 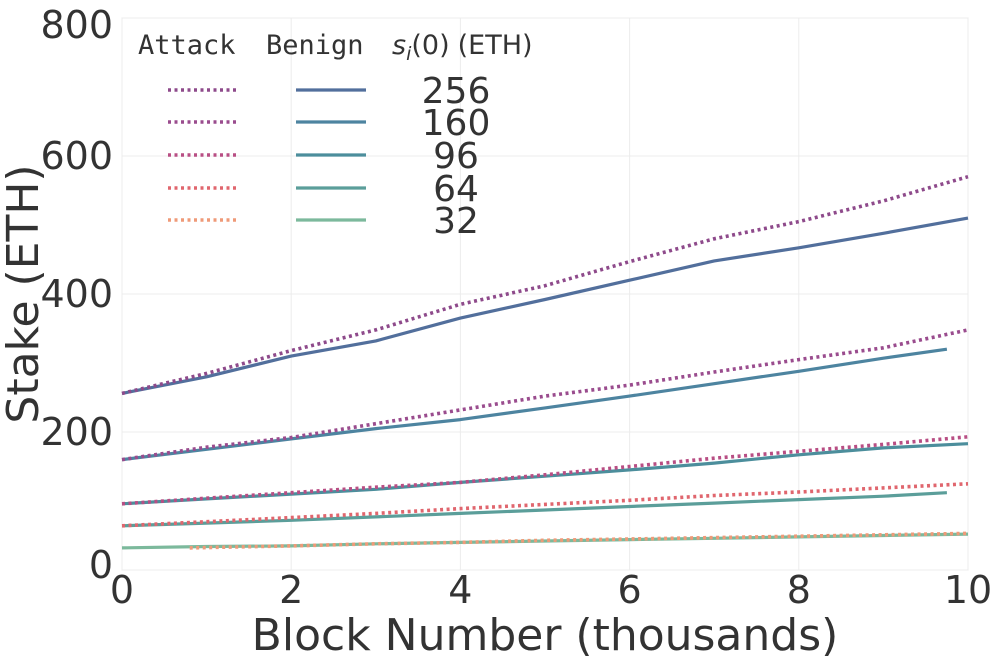 I want to click on legend-header-benign: Benign, so click(x=315, y=45).